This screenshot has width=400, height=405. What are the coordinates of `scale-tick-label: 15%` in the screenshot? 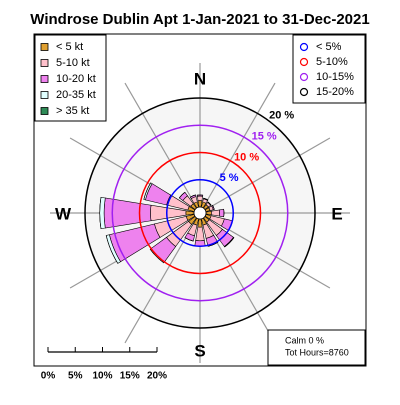 It's located at (130, 376).